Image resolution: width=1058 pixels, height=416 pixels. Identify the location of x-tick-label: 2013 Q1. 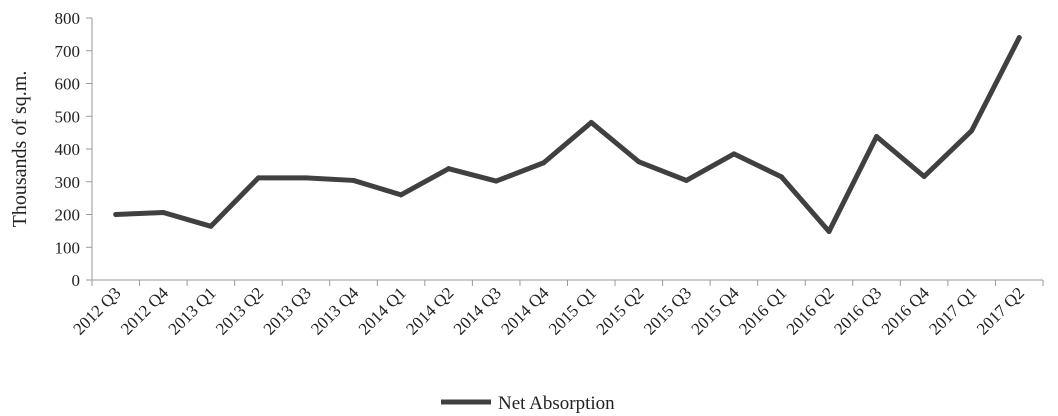
(192, 310).